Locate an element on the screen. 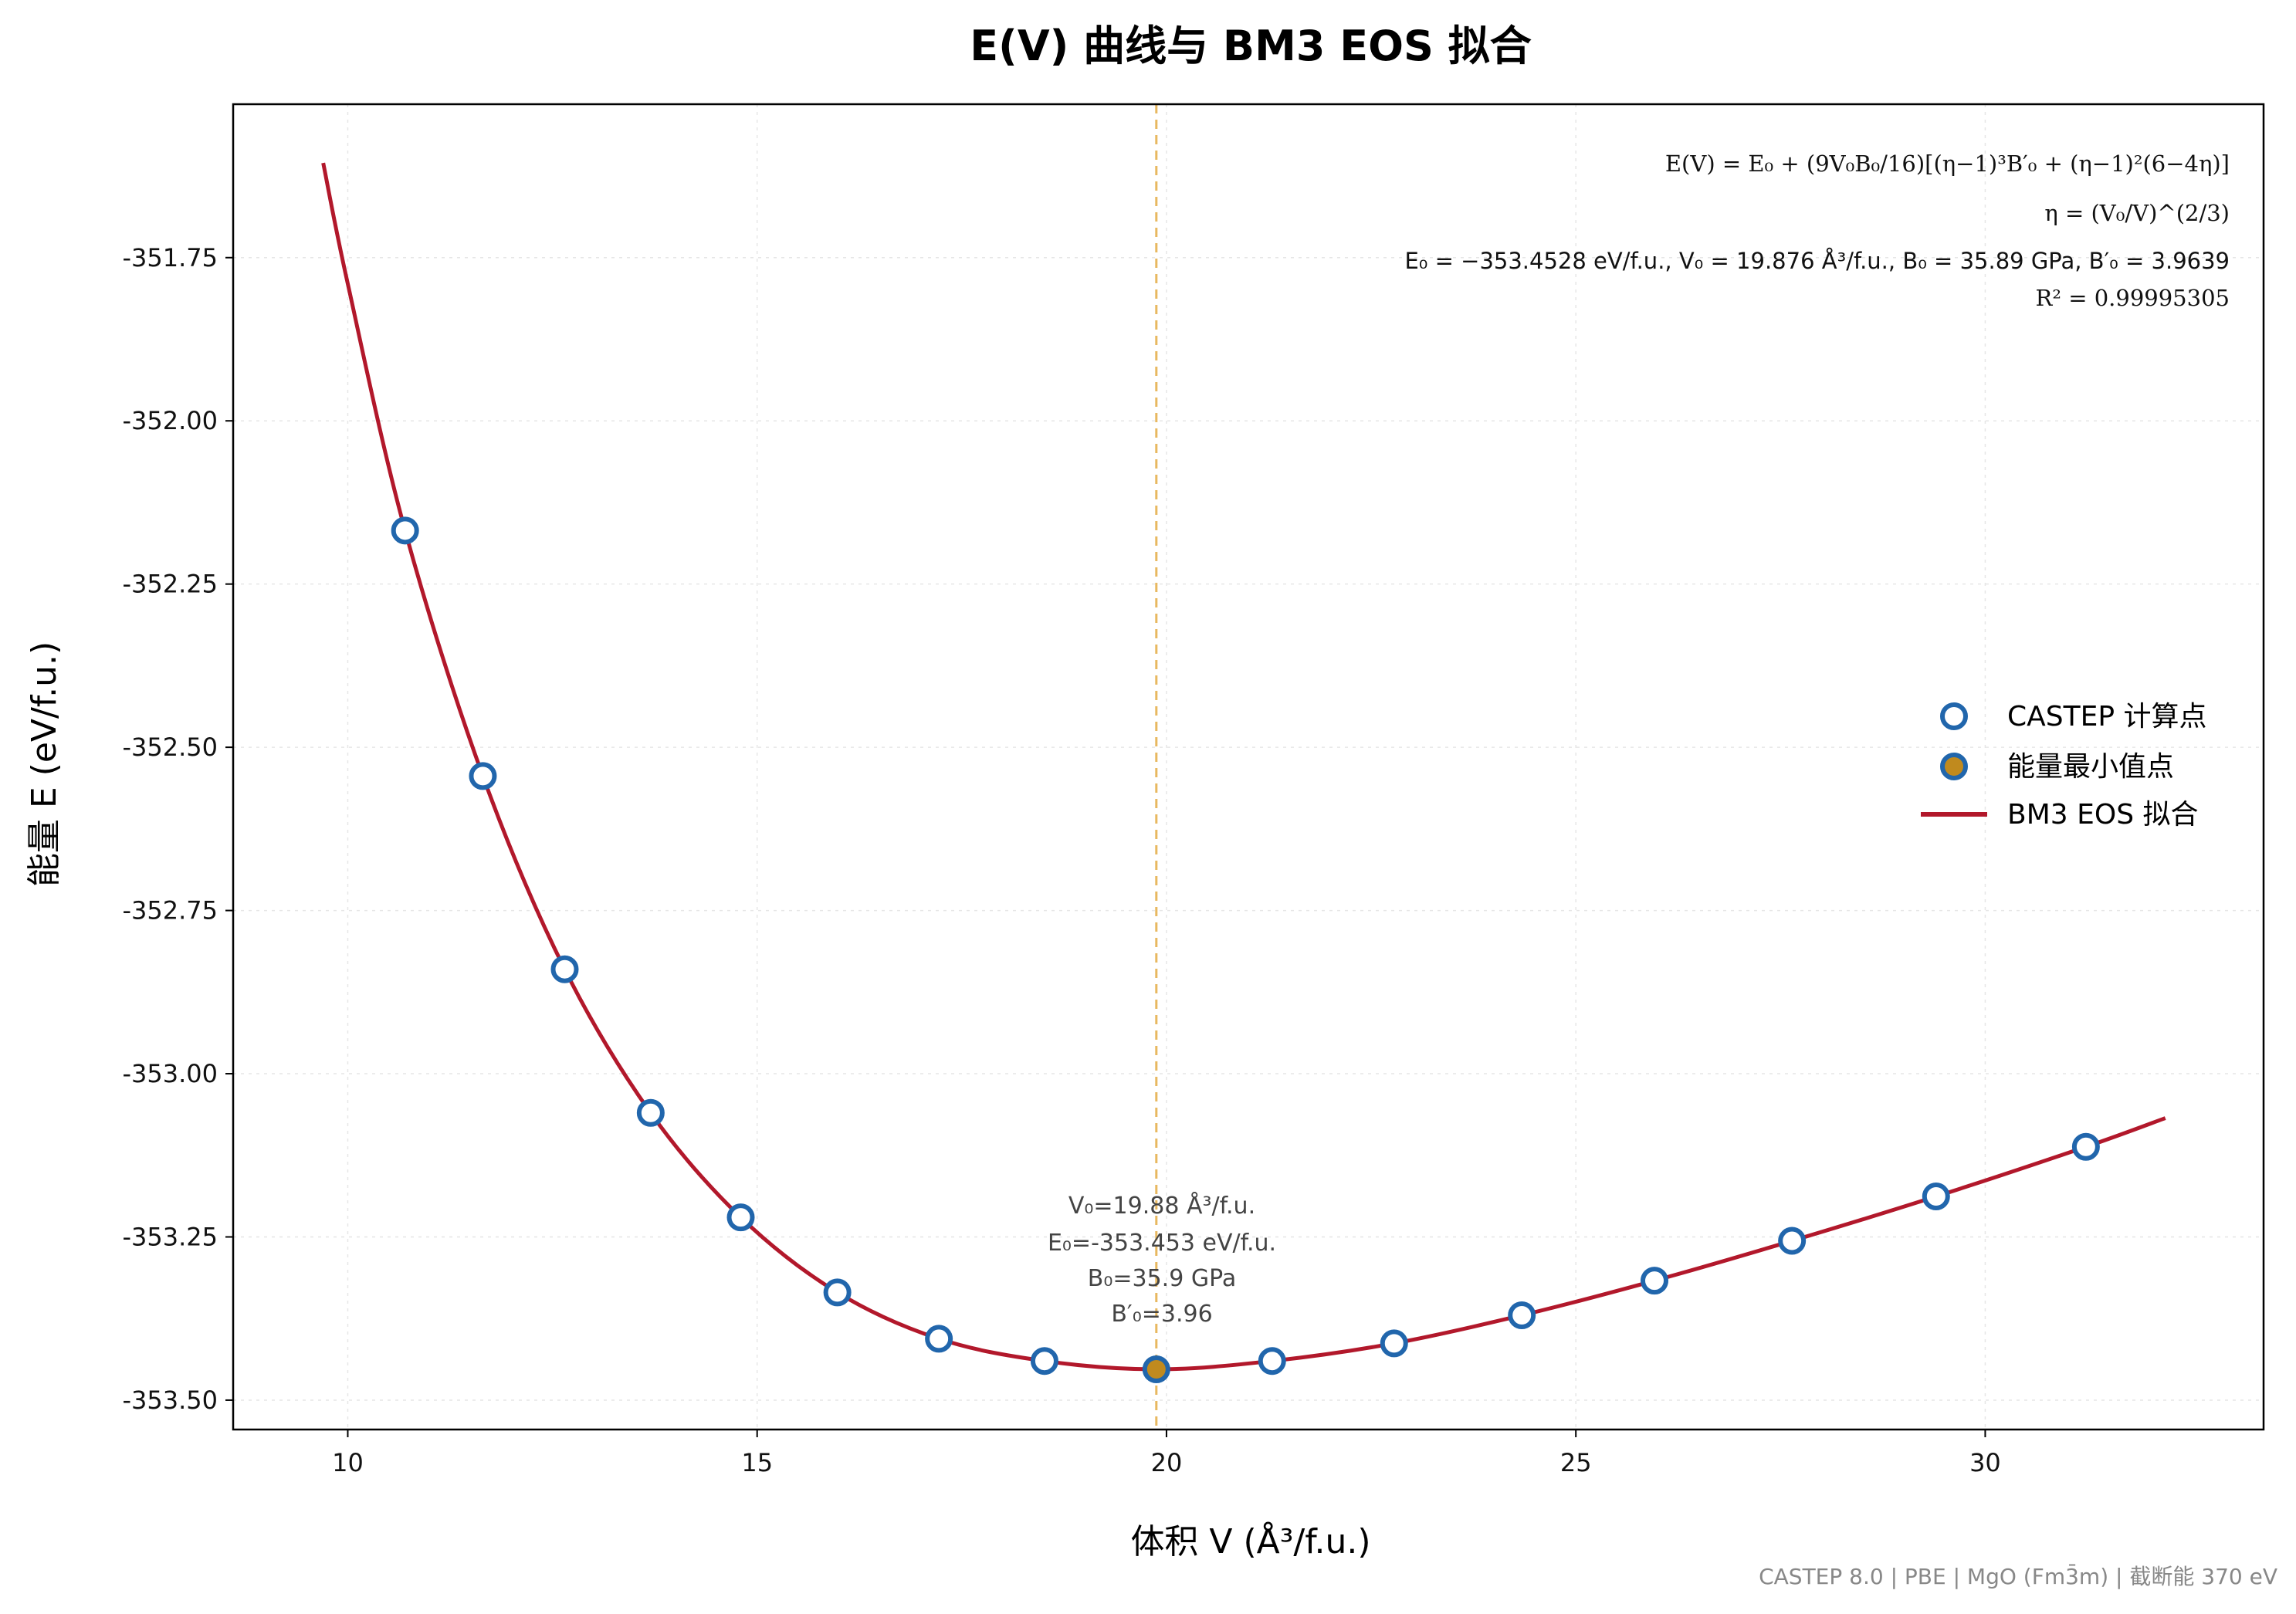 This screenshot has height=1614, width=2296. chart-title: E(V) 曲线与 BM3 EOS 拟合 is located at coordinates (1251, 46).